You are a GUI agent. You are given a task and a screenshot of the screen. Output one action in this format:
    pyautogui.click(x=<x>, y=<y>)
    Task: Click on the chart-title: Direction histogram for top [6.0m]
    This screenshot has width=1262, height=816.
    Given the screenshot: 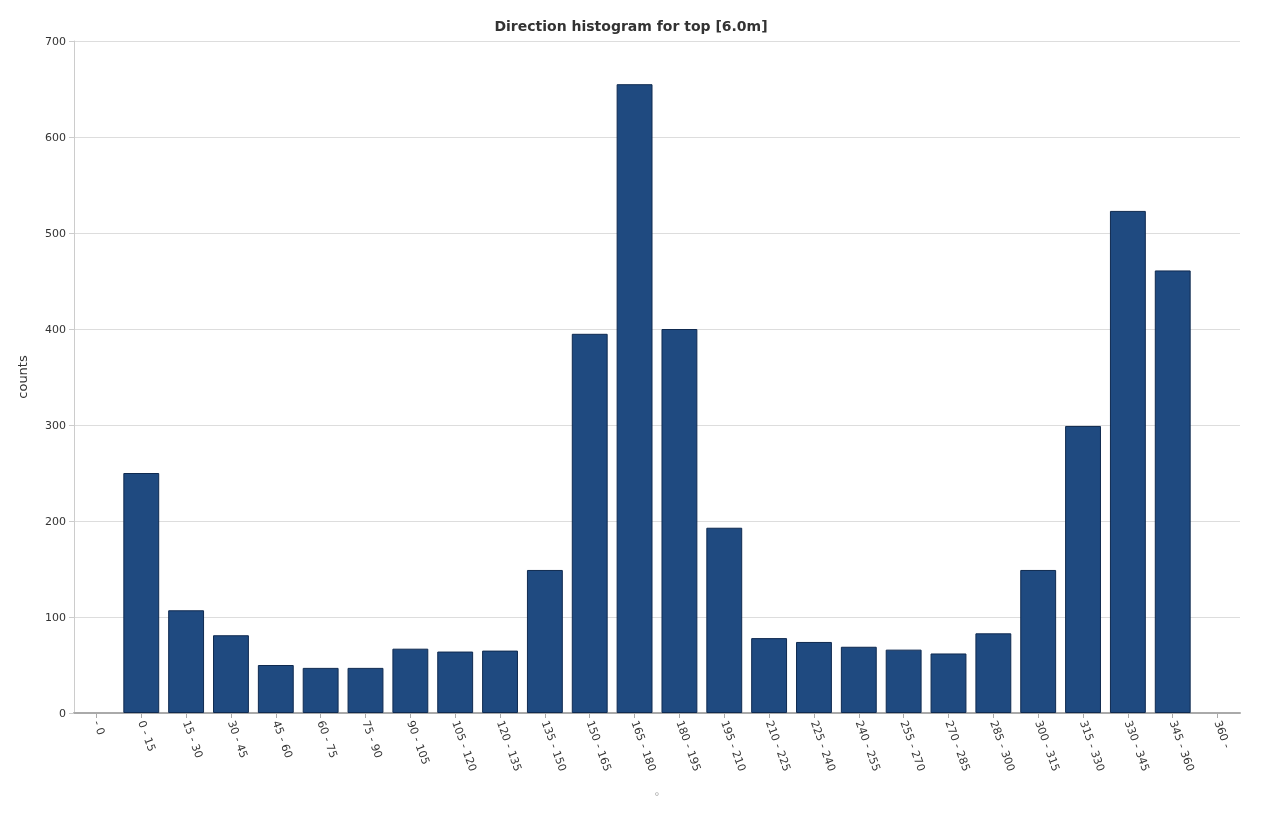 What is the action you would take?
    pyautogui.click(x=631, y=26)
    